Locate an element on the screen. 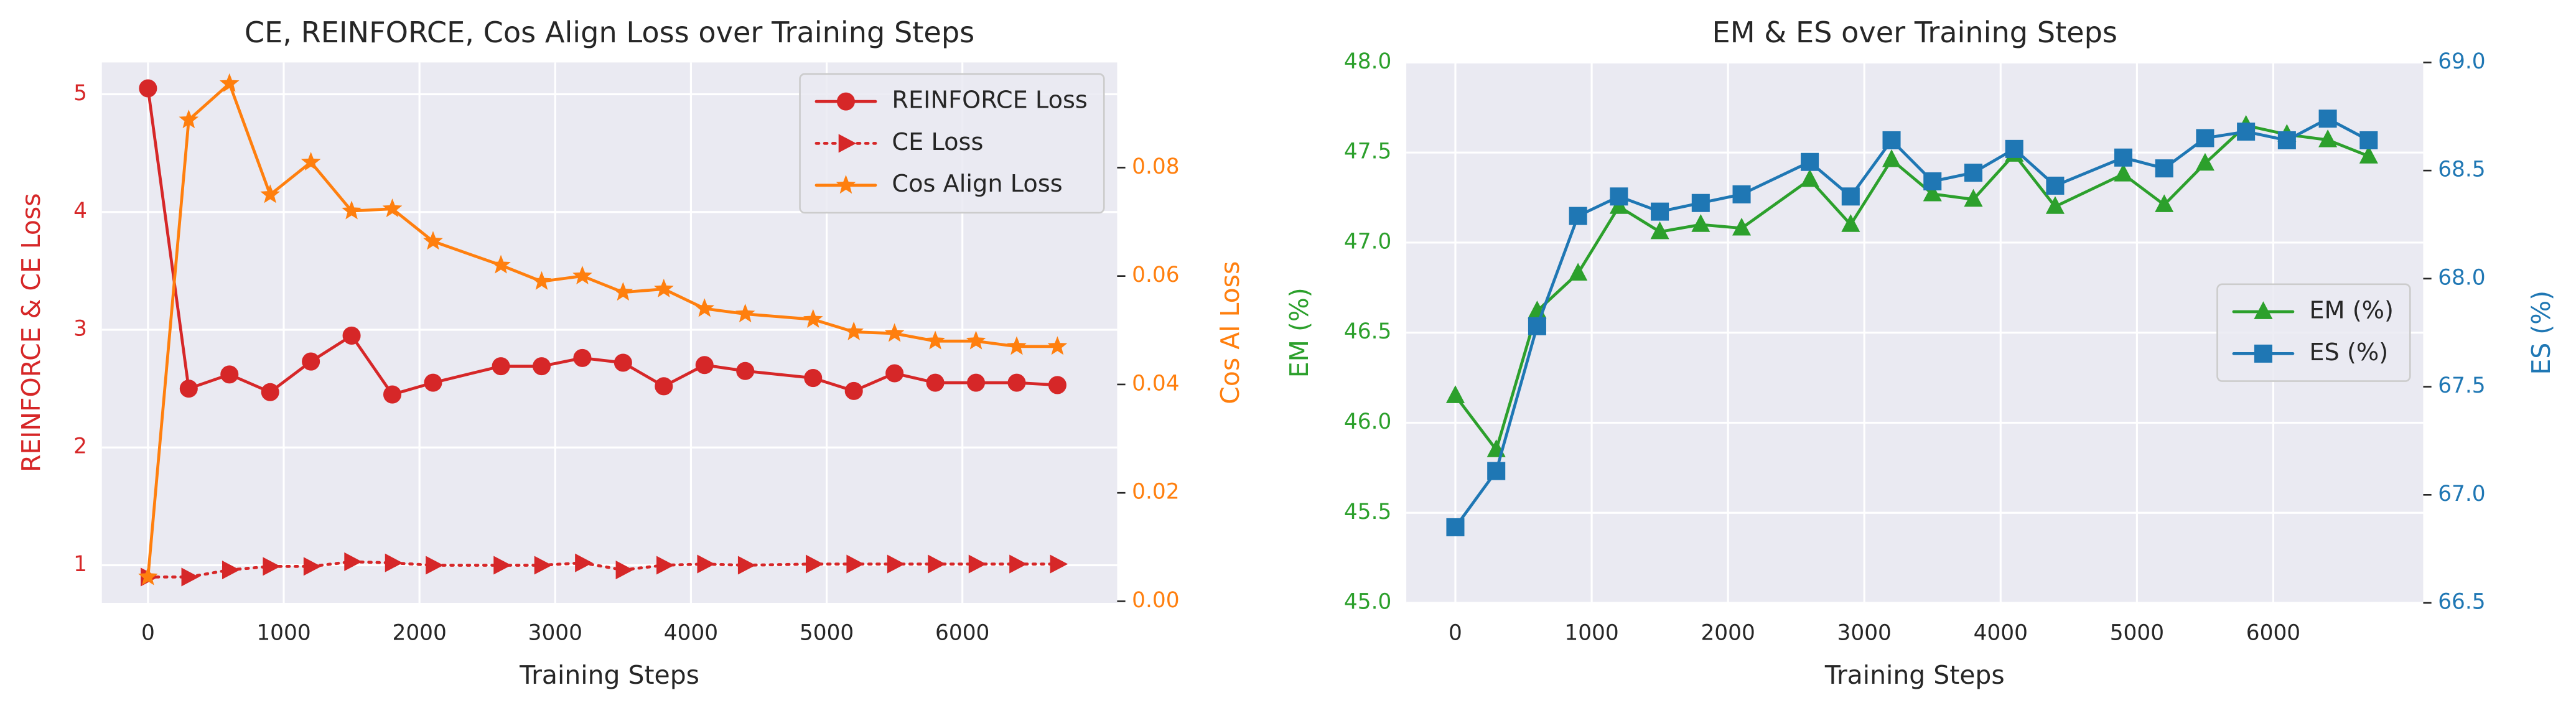 This screenshot has height=713, width=2576. x-tick-label: 5000 is located at coordinates (2137, 634).